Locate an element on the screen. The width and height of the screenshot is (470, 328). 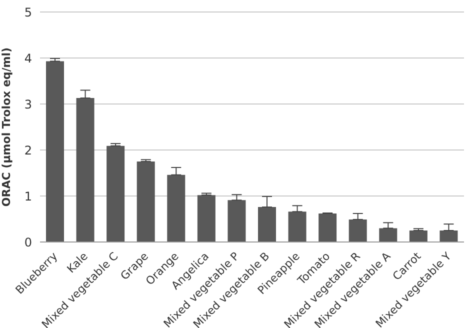
y-tick-label: 1 is located at coordinates (28, 196).